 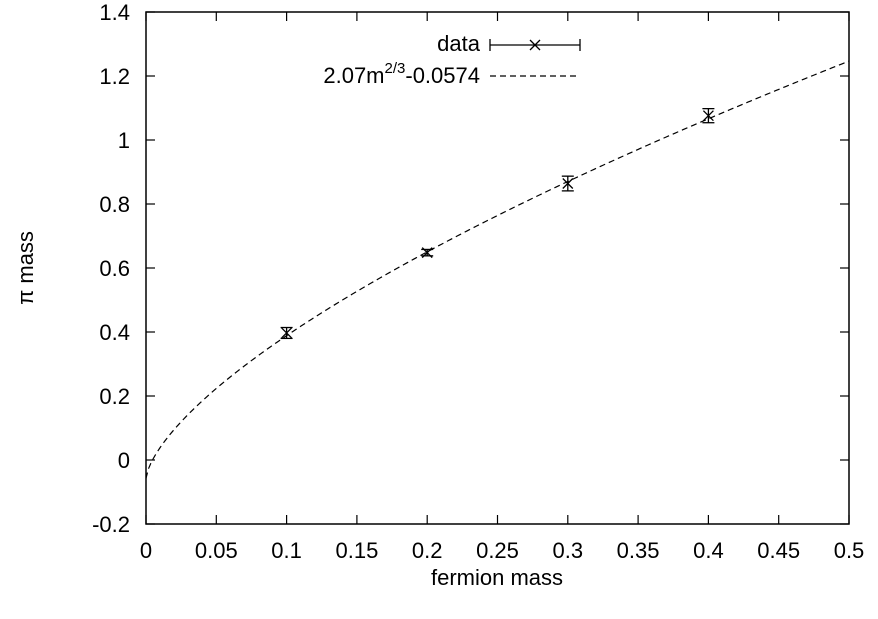 What do you see at coordinates (497, 577) in the screenshot?
I see `x-axis-title: fermion mass` at bounding box center [497, 577].